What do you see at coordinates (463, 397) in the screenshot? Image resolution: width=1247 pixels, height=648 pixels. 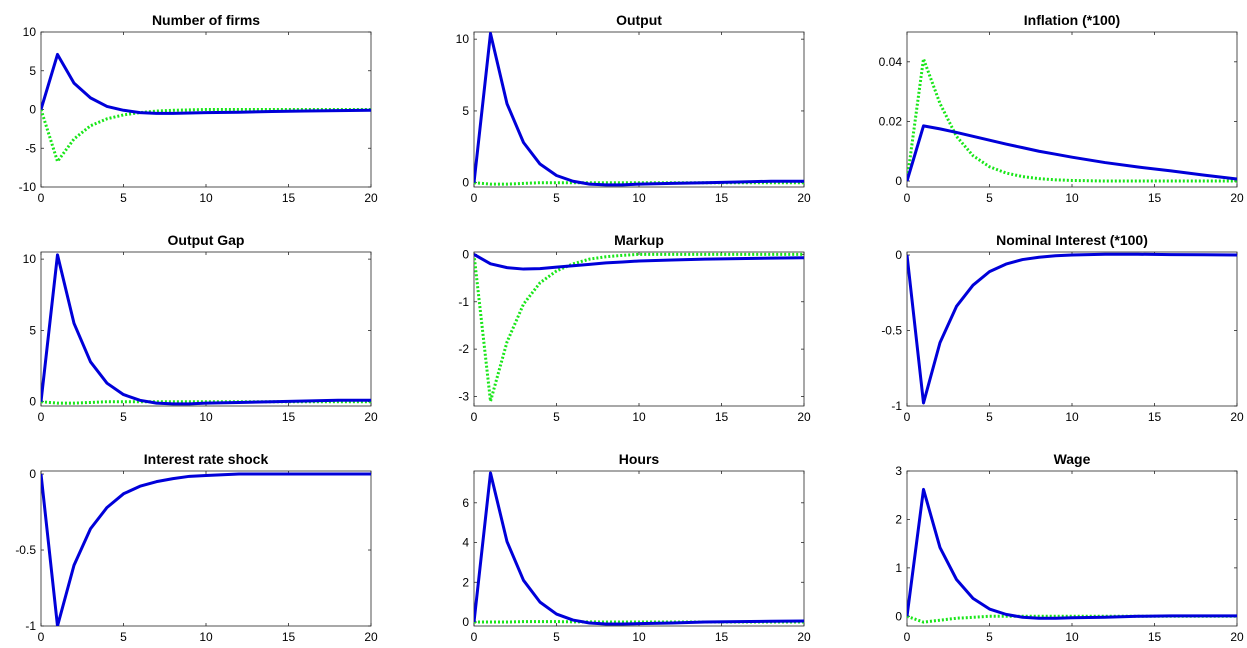 I see `y-tick-label: -3` at bounding box center [463, 397].